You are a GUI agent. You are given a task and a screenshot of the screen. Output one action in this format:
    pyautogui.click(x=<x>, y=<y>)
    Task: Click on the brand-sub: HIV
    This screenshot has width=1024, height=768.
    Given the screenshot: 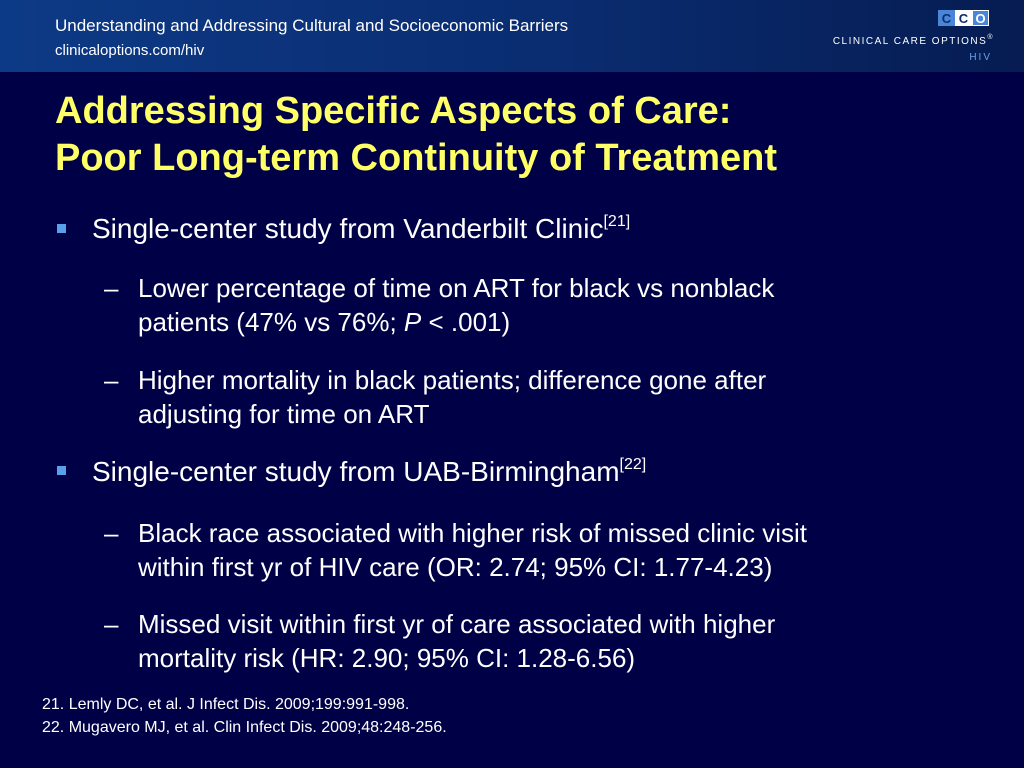 What is the action you would take?
    pyautogui.click(x=980, y=57)
    